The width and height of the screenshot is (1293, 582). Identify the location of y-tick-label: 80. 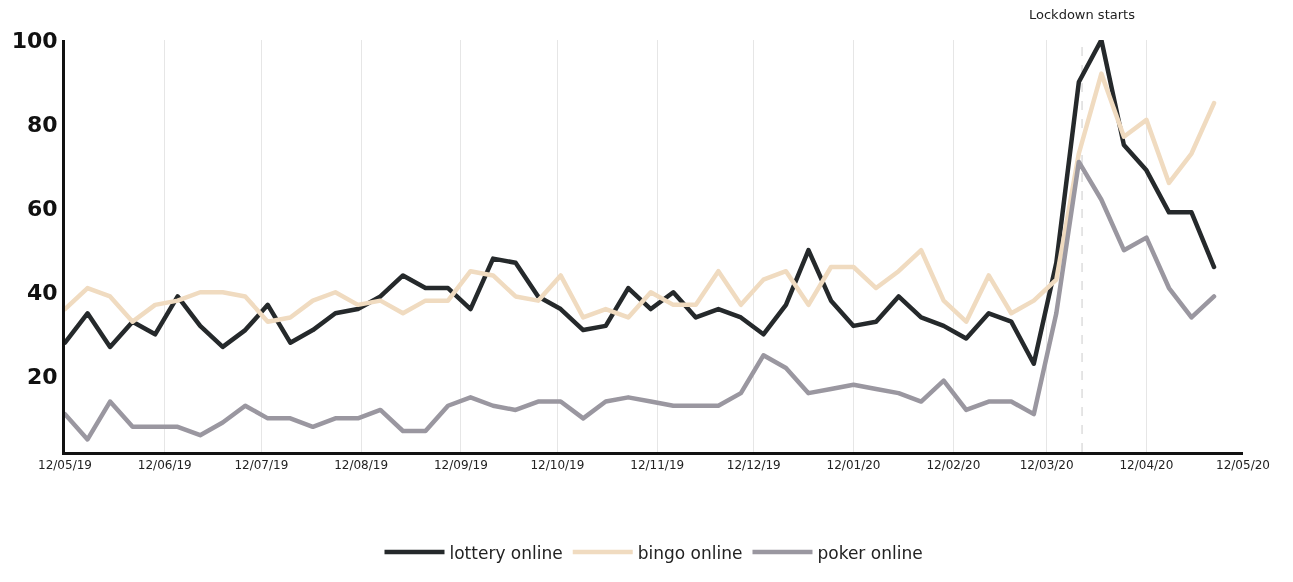
(42, 124).